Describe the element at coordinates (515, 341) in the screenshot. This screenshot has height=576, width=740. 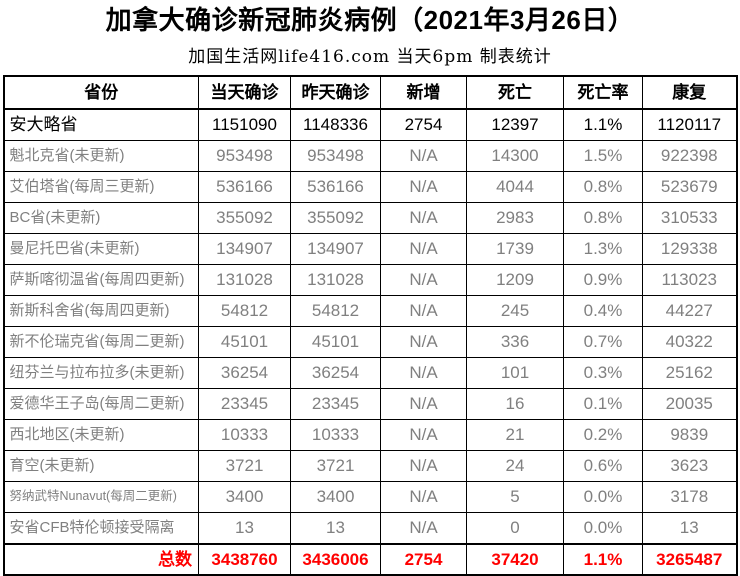
I see `deaths-cell: 336` at that location.